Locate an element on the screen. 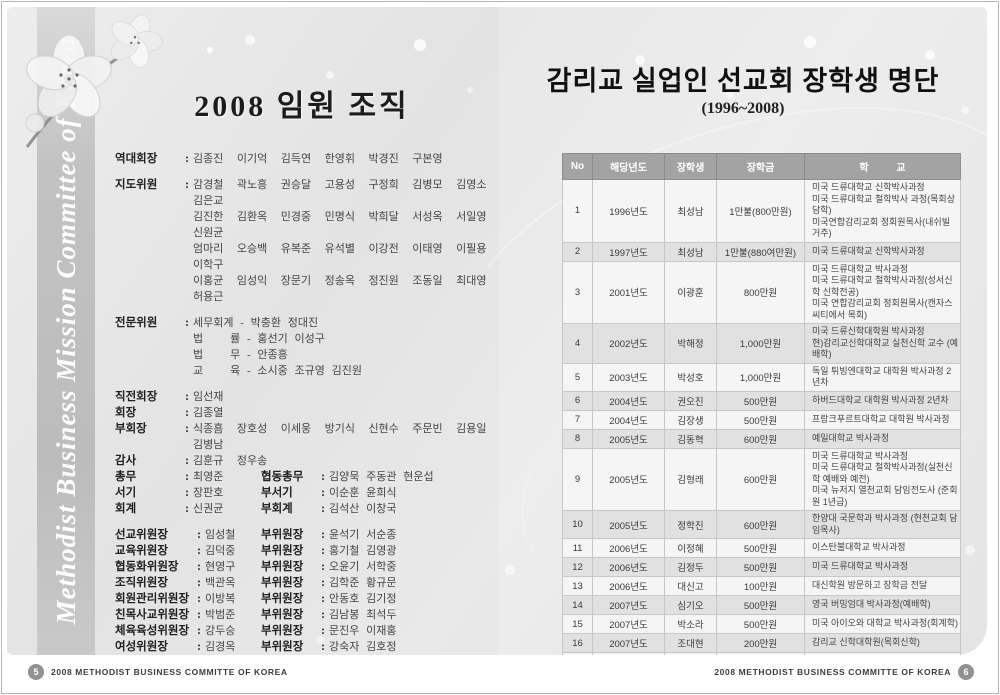 This screenshot has width=1000, height=695. committee-row: 회원관리위원장 이방복 부위원장 안동호 김기정 is located at coordinates (302, 599).